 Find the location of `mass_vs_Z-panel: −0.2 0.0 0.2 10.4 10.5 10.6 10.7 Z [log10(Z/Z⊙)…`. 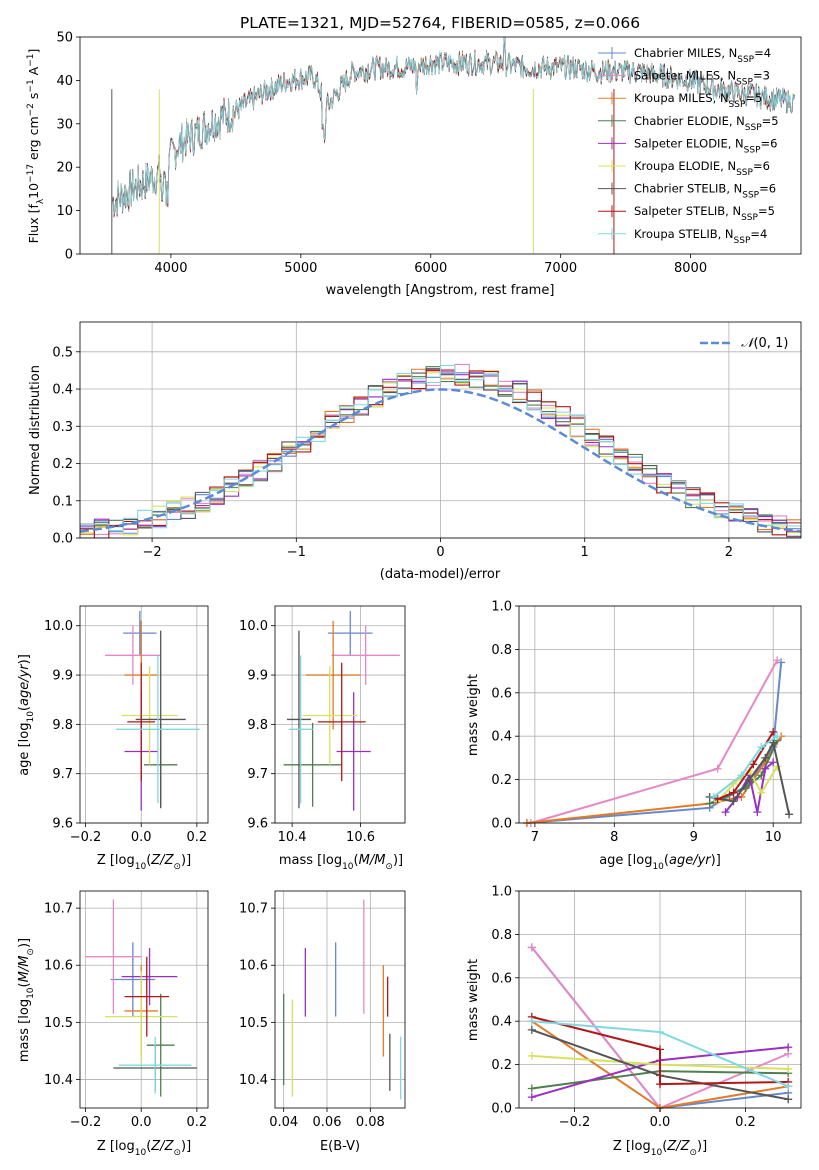

mass_vs_Z-panel: −0.2 0.0 0.2 10.4 10.5 10.6 10.7 Z [log10(Z/Z⊙)… is located at coordinates (113, 1024).